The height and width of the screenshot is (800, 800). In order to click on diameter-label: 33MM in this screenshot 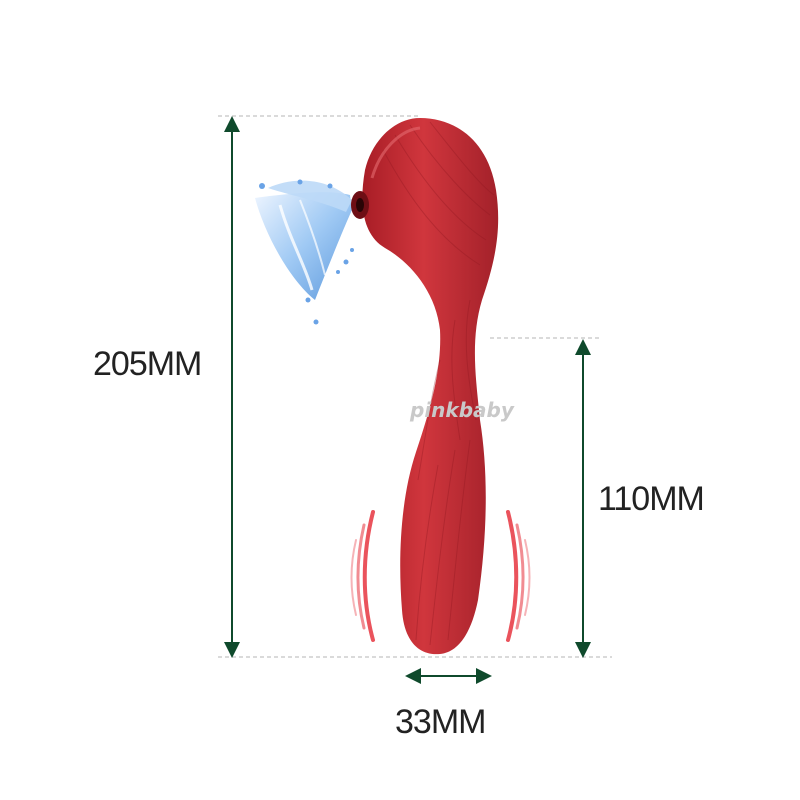, I will do `click(440, 722)`.